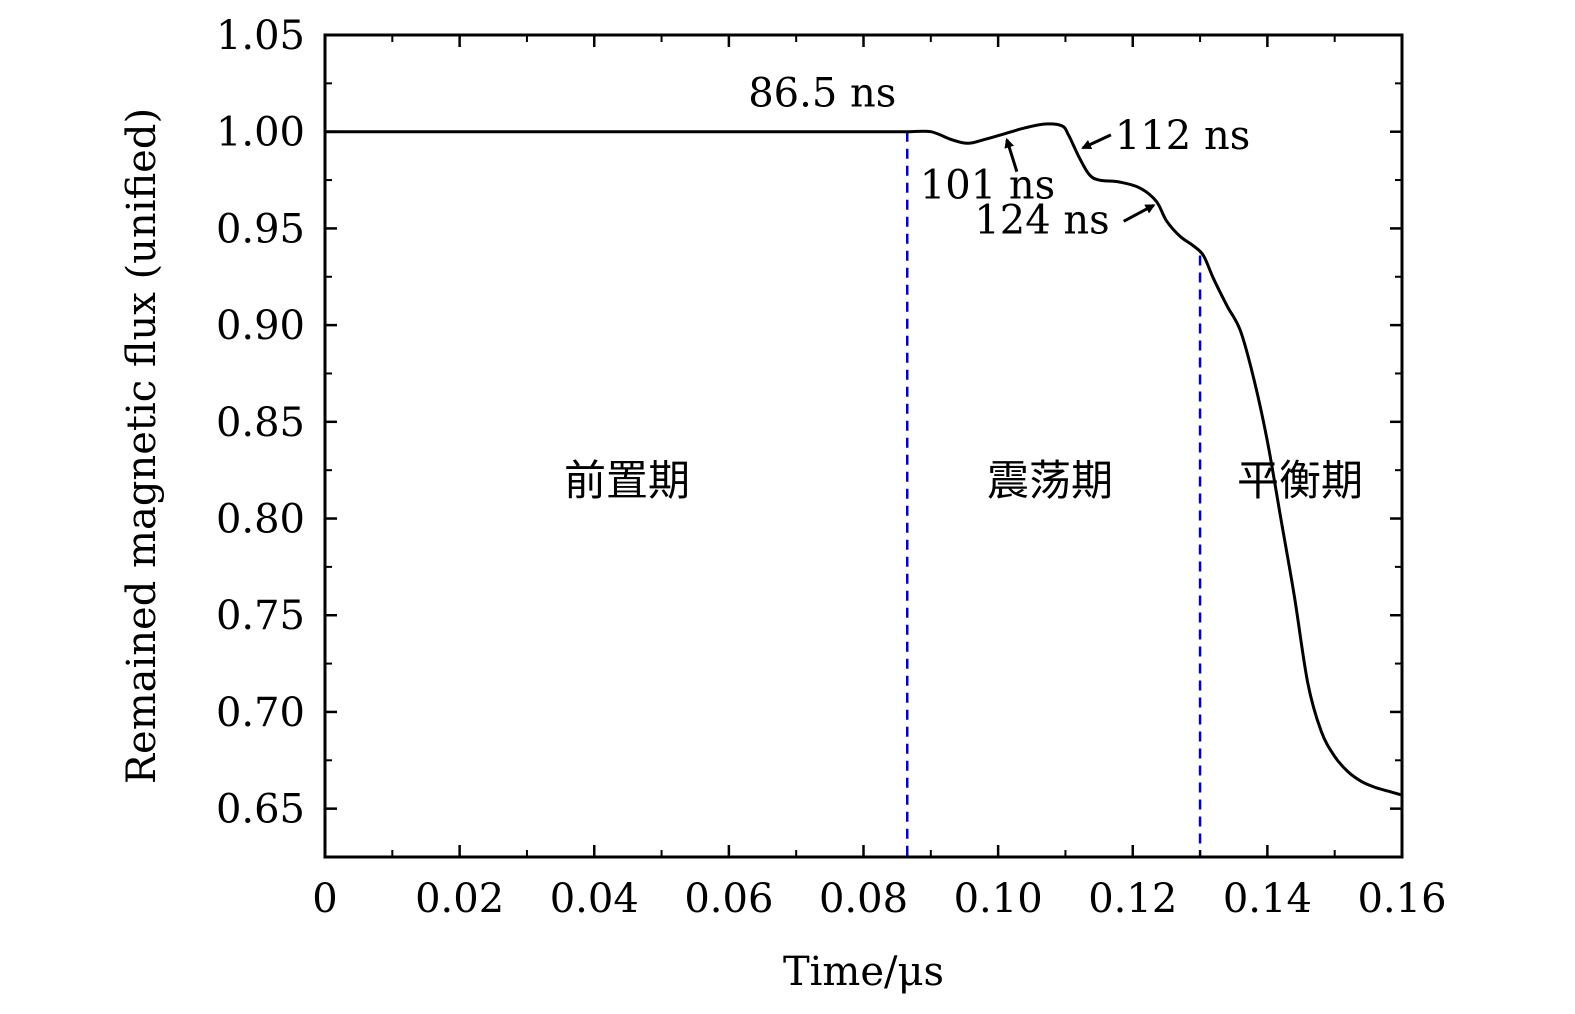  I want to click on x-tick-label: 0.16, so click(1401, 899).